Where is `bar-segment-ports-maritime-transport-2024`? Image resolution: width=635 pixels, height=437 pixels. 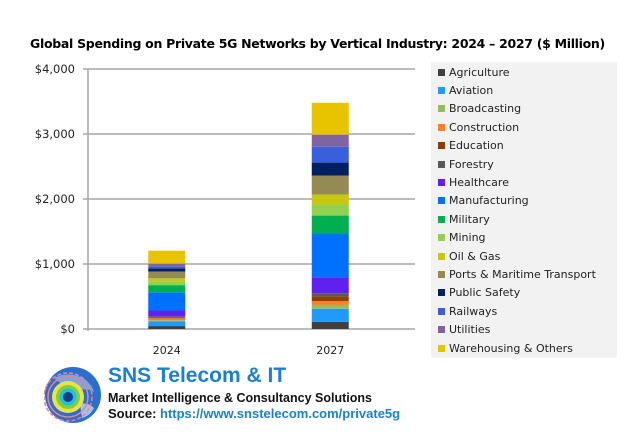 bar-segment-ports-maritime-transport-2024 is located at coordinates (167, 275).